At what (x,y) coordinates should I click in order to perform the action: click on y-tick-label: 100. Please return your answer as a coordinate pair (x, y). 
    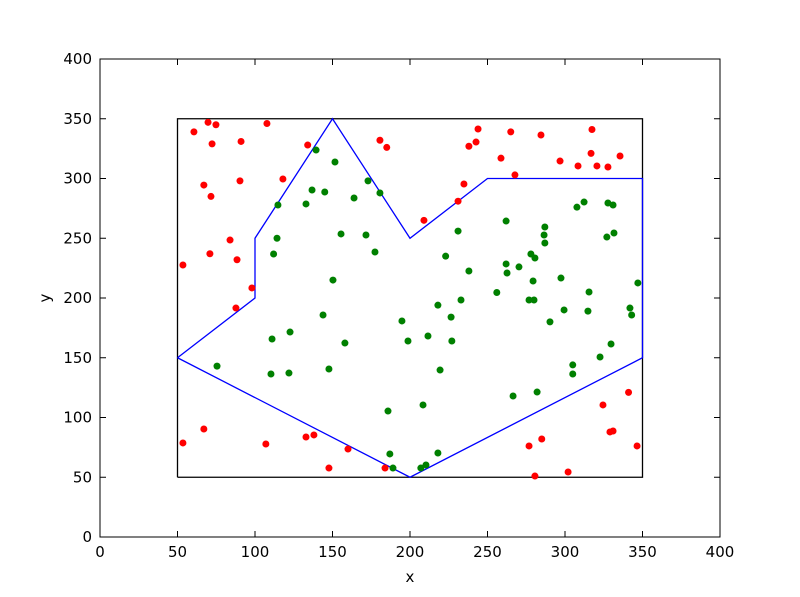
    Looking at the image, I should click on (77, 418).